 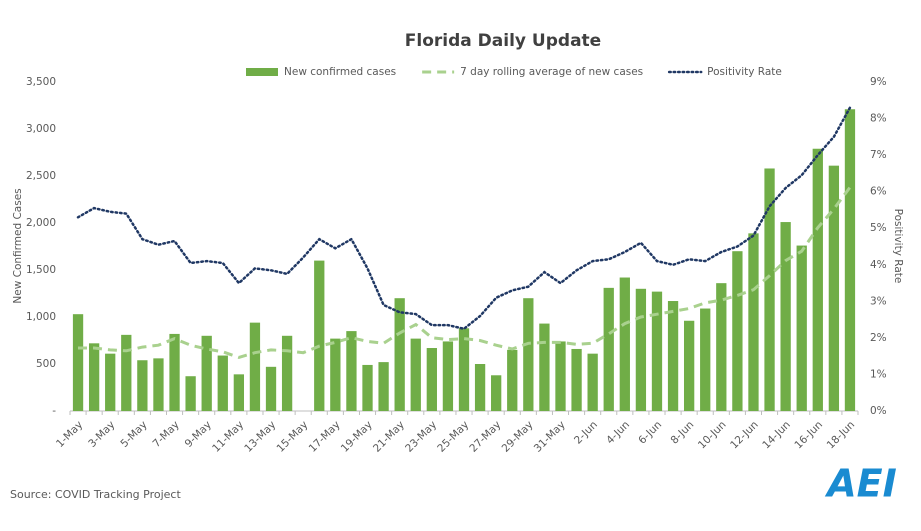 What do you see at coordinates (41, 270) in the screenshot?
I see `y-tick-label: 1,500` at bounding box center [41, 270].